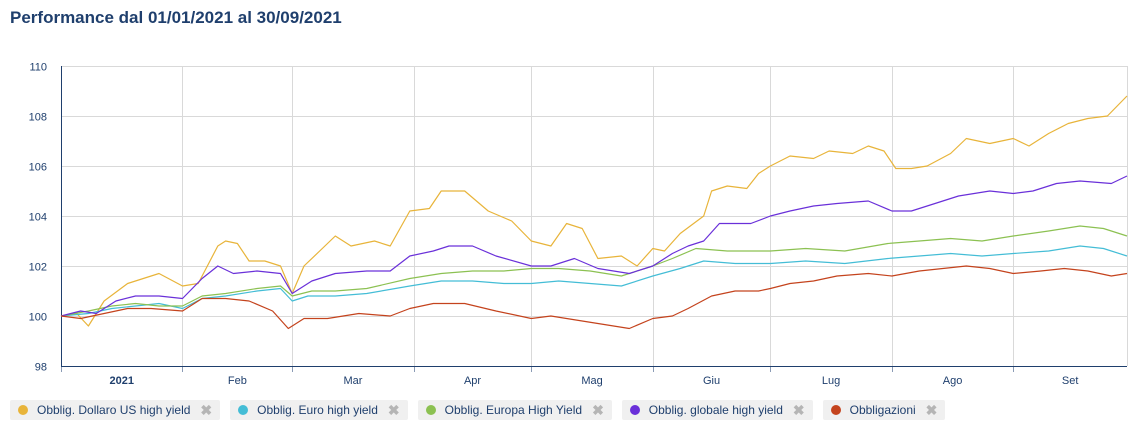 This screenshot has height=434, width=1136. What do you see at coordinates (38, 318) in the screenshot?
I see `y-tick-label: 100` at bounding box center [38, 318].